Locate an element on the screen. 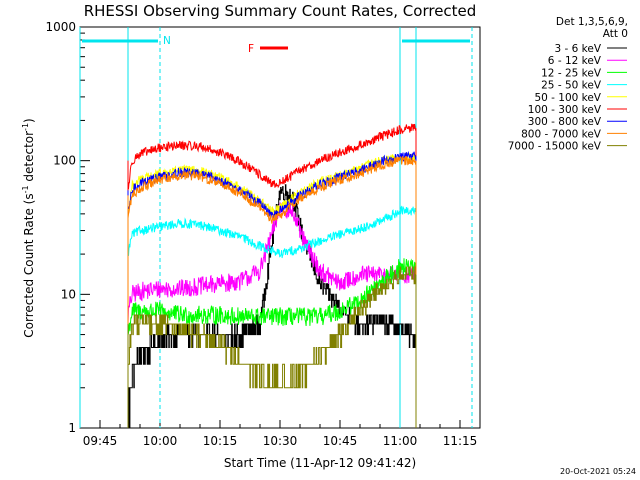 This screenshot has height=480, width=640. night-label: N is located at coordinates (167, 41).